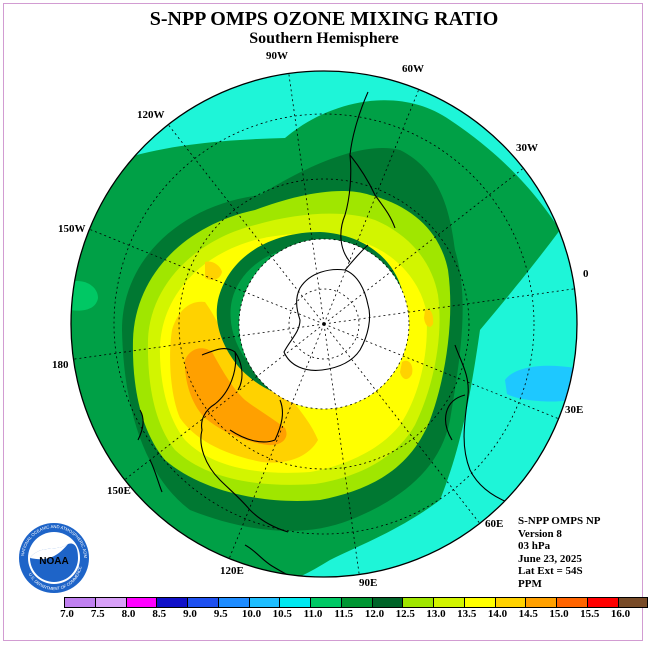 This screenshot has height=648, width=648. What do you see at coordinates (586, 274) in the screenshot?
I see `longitude-label: 0` at bounding box center [586, 274].